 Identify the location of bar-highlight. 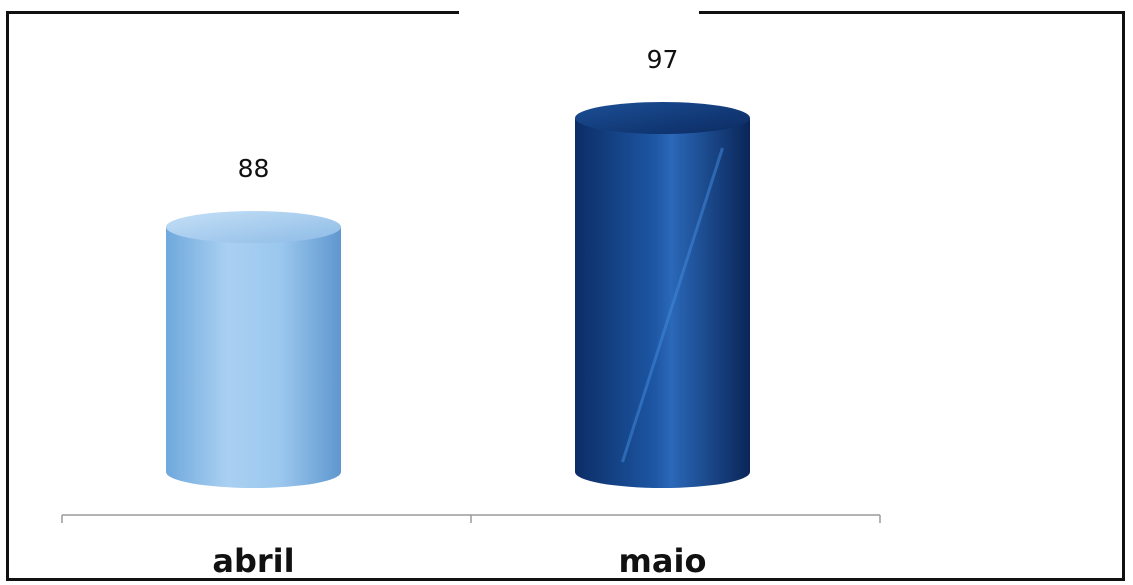
(672, 305).